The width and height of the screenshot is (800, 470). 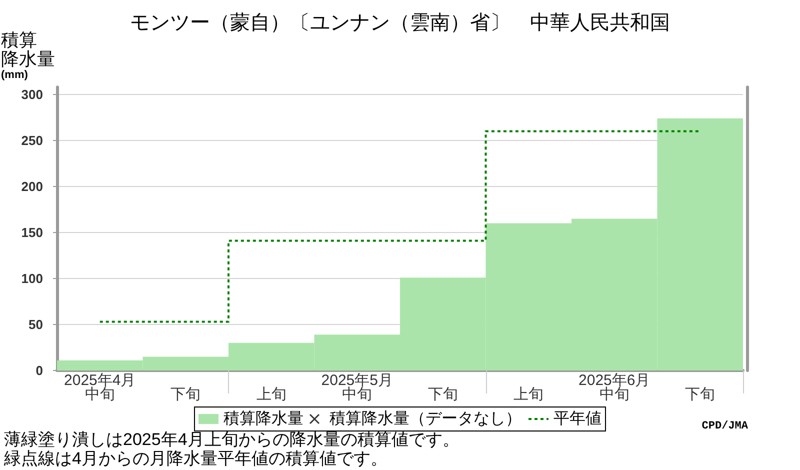 I want to click on chart-title: モンツー（蒙自）〔ユンナン（雲南）省〕 中華人民共和国, so click(x=400, y=23).